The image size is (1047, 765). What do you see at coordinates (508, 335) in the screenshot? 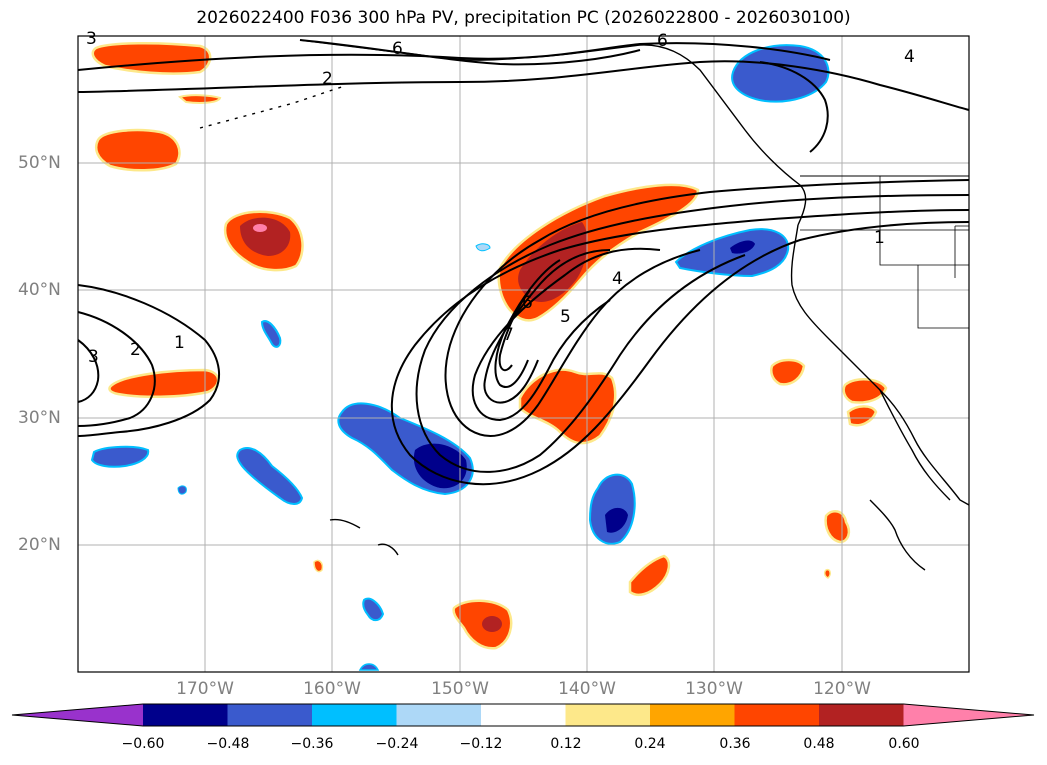
I see `pv-label: 7` at bounding box center [508, 335].